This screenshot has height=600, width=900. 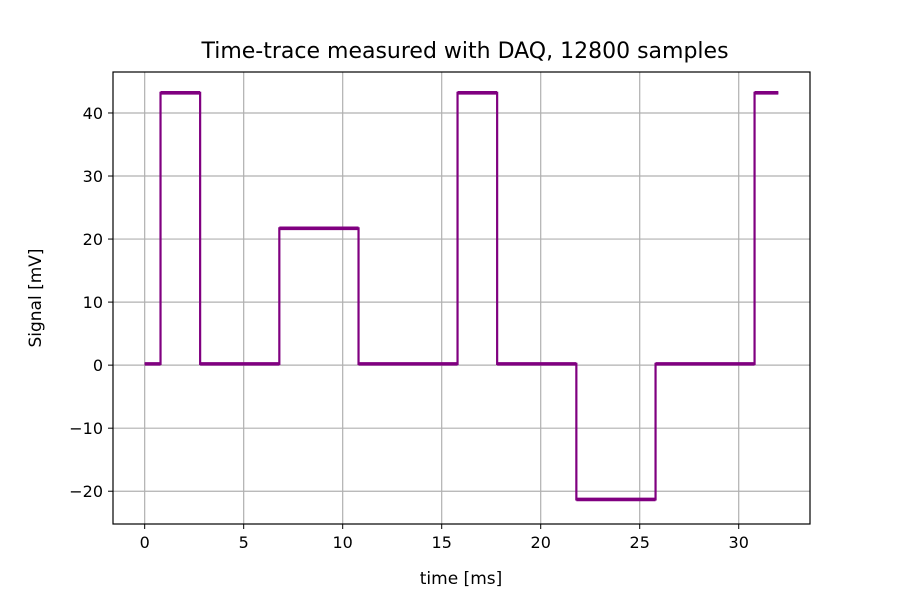 What do you see at coordinates (541, 542) in the screenshot?
I see `x-tick-label: 20` at bounding box center [541, 542].